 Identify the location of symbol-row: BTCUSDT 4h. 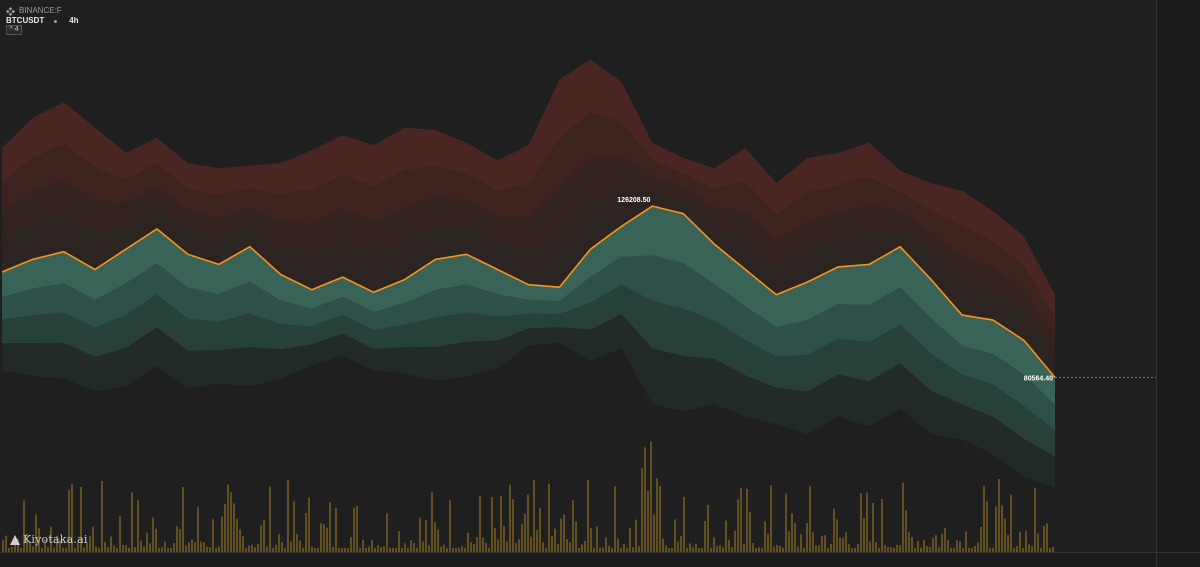
(42, 21).